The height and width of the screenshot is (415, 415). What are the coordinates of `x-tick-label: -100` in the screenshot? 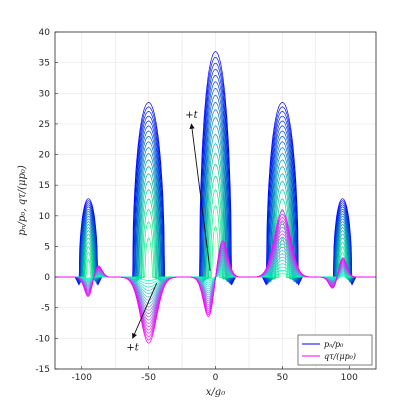 It's located at (82, 378).